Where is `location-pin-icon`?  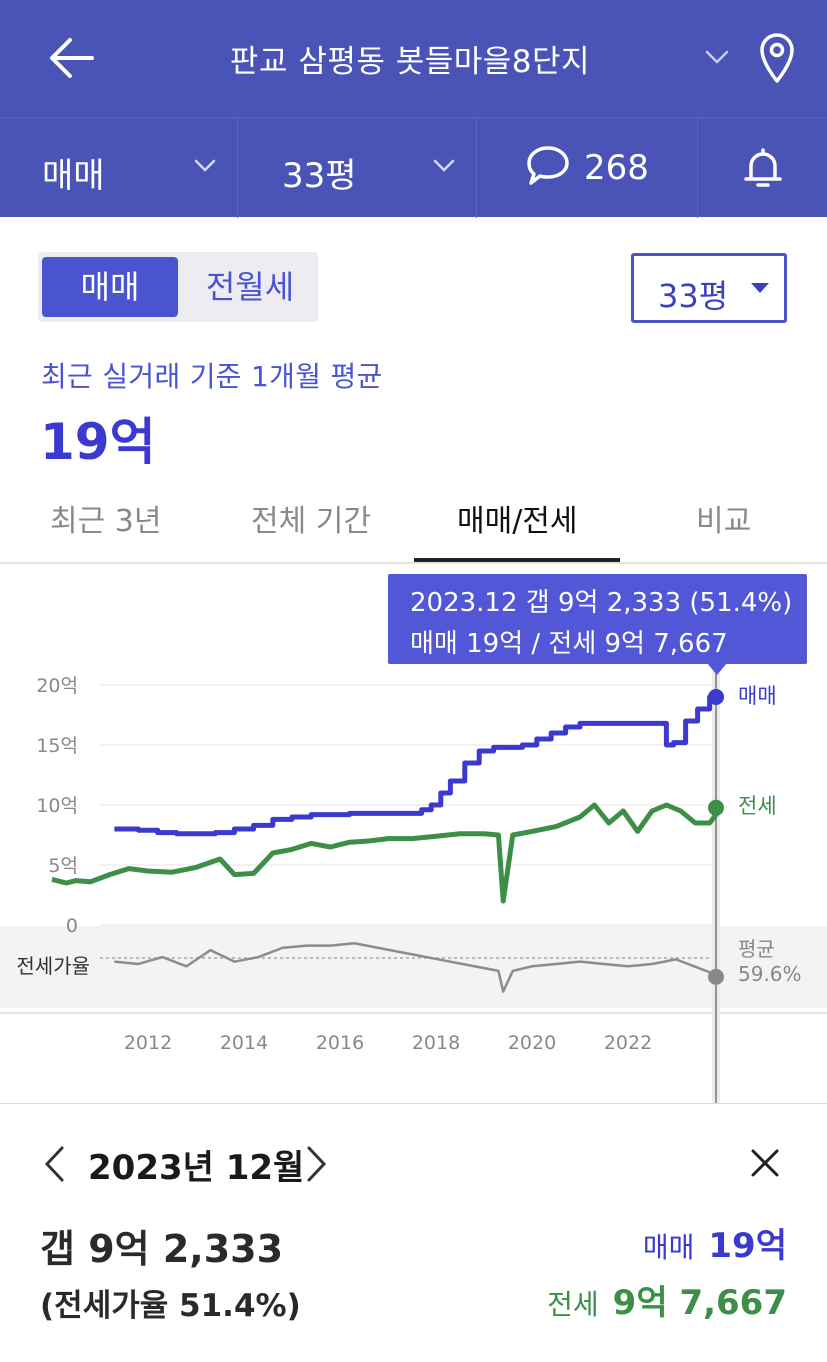 location-pin-icon is located at coordinates (777, 58).